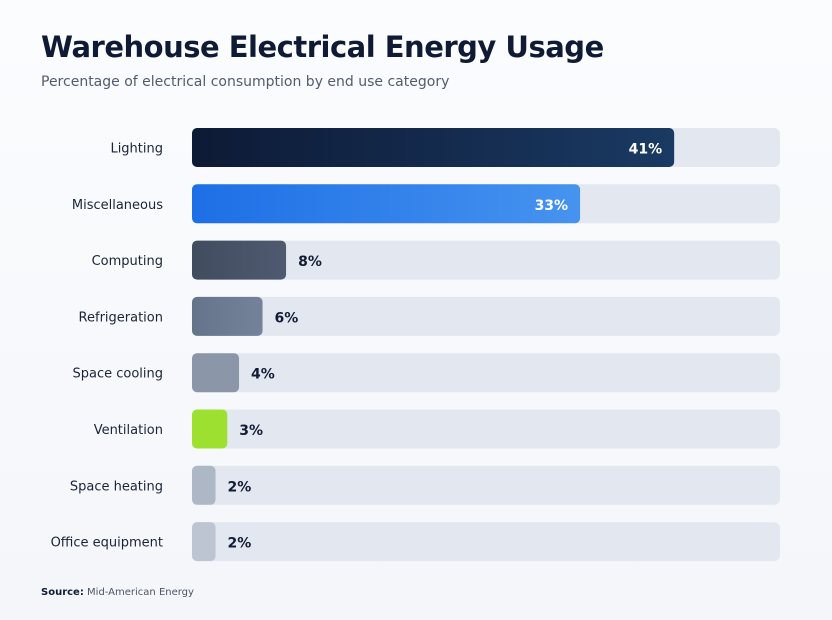 This screenshot has width=832, height=620. I want to click on bar-row-lighting: Lighting 41%, so click(445, 147).